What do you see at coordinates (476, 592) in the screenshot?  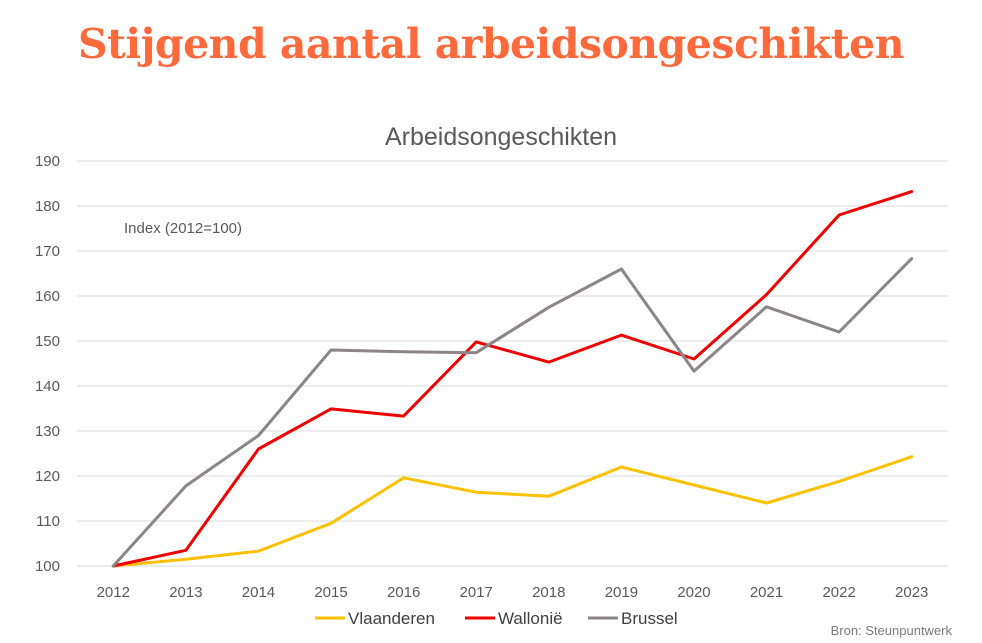 I see `x-tick-label: 2017` at bounding box center [476, 592].